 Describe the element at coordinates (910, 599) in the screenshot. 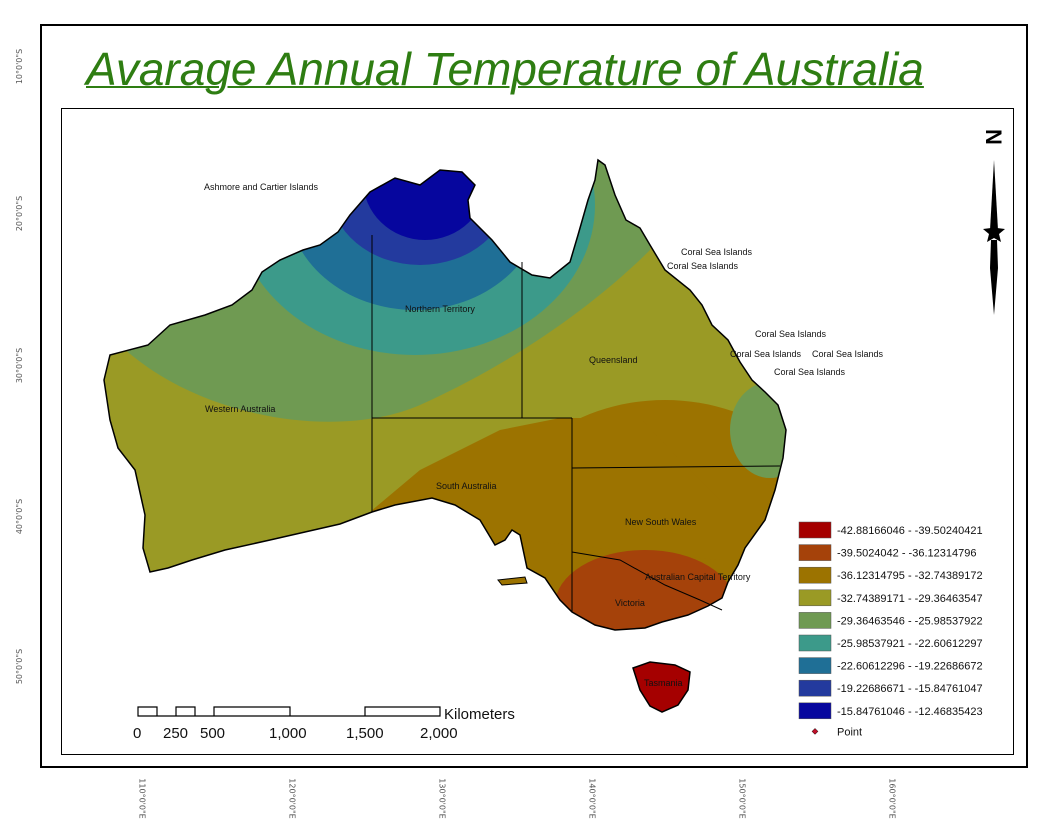

I see `legend-label-4: -32.74389171 - -29.36463547` at that location.